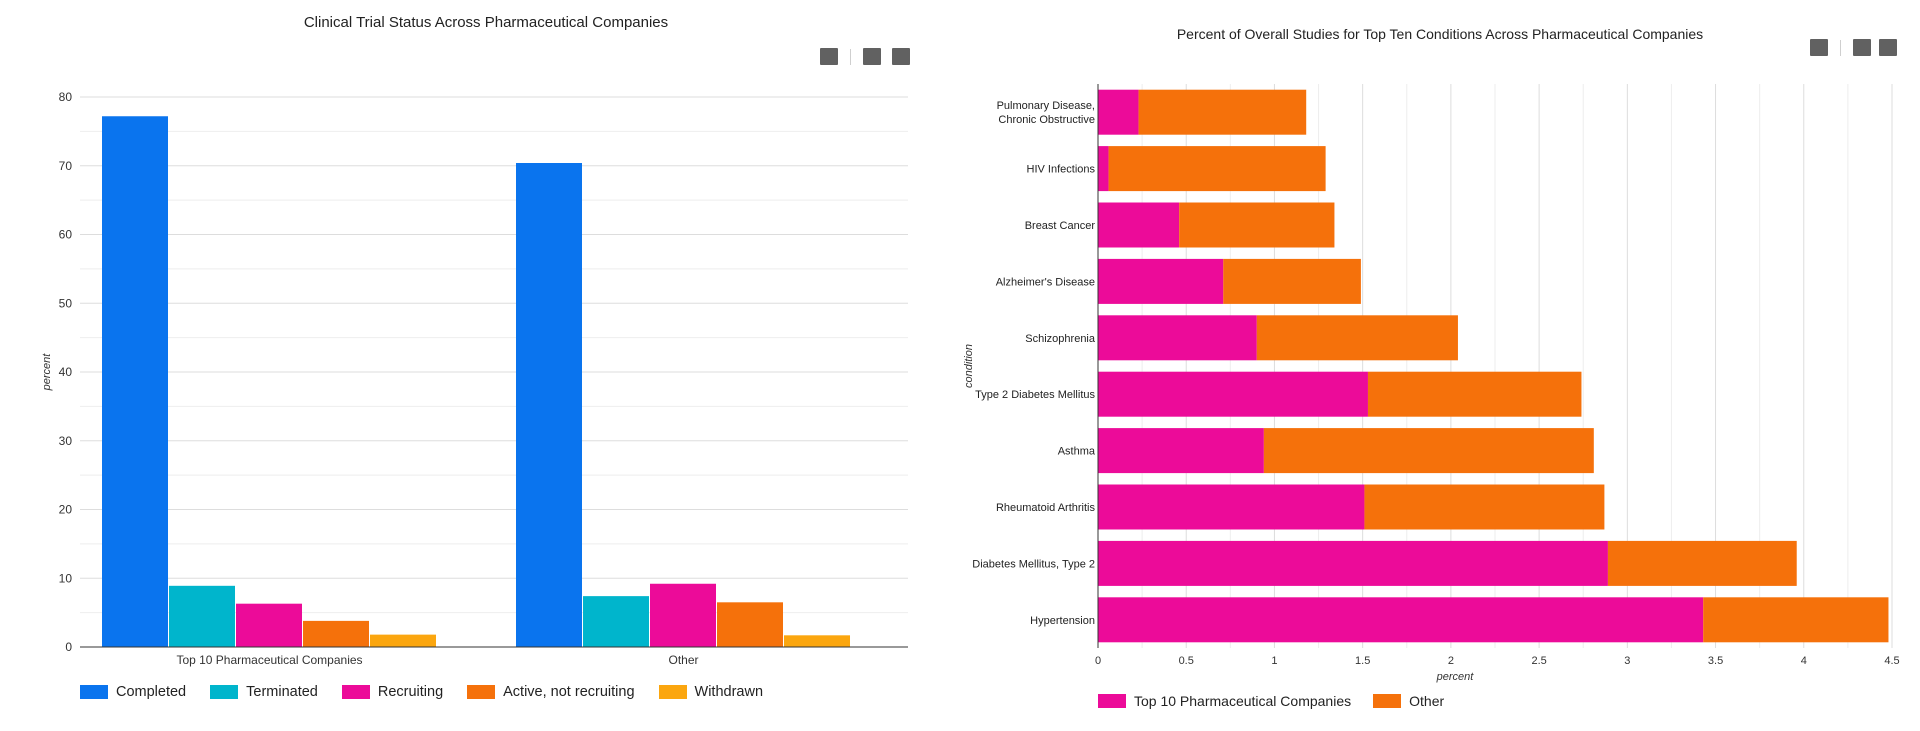 The height and width of the screenshot is (731, 1920). I want to click on x-tick-label: 4, so click(1804, 661).